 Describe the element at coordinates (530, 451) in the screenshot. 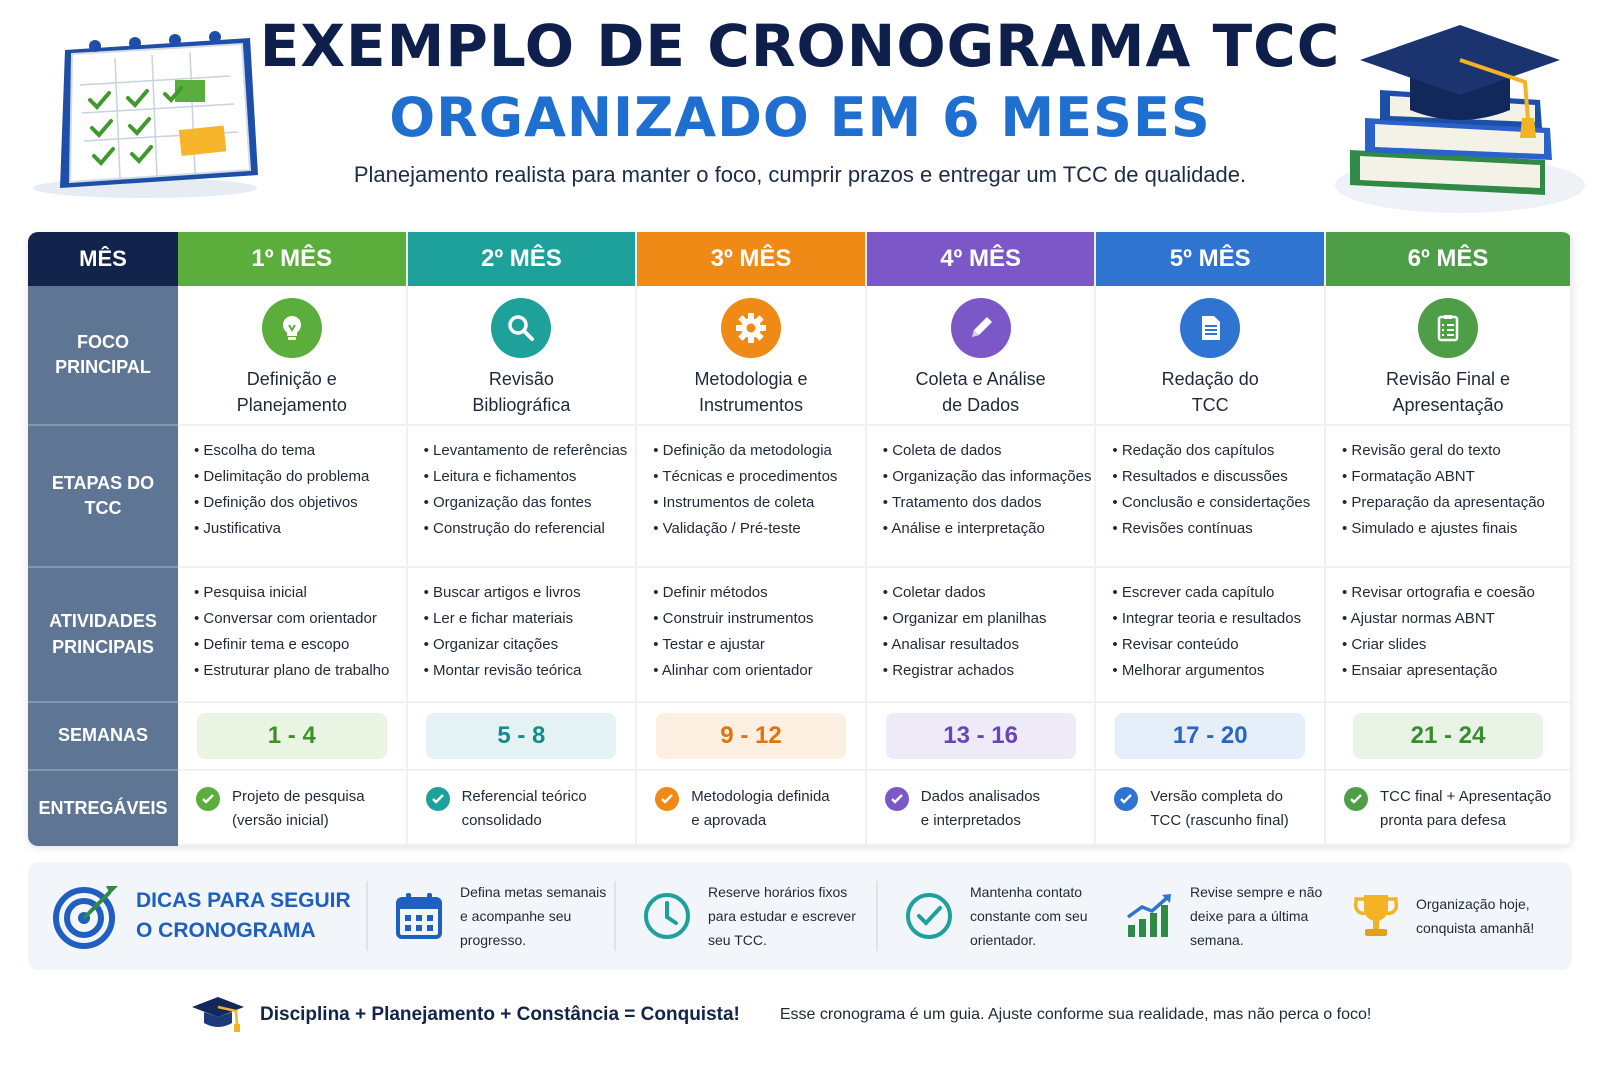

I see `list-item: Levantamento de referências` at that location.